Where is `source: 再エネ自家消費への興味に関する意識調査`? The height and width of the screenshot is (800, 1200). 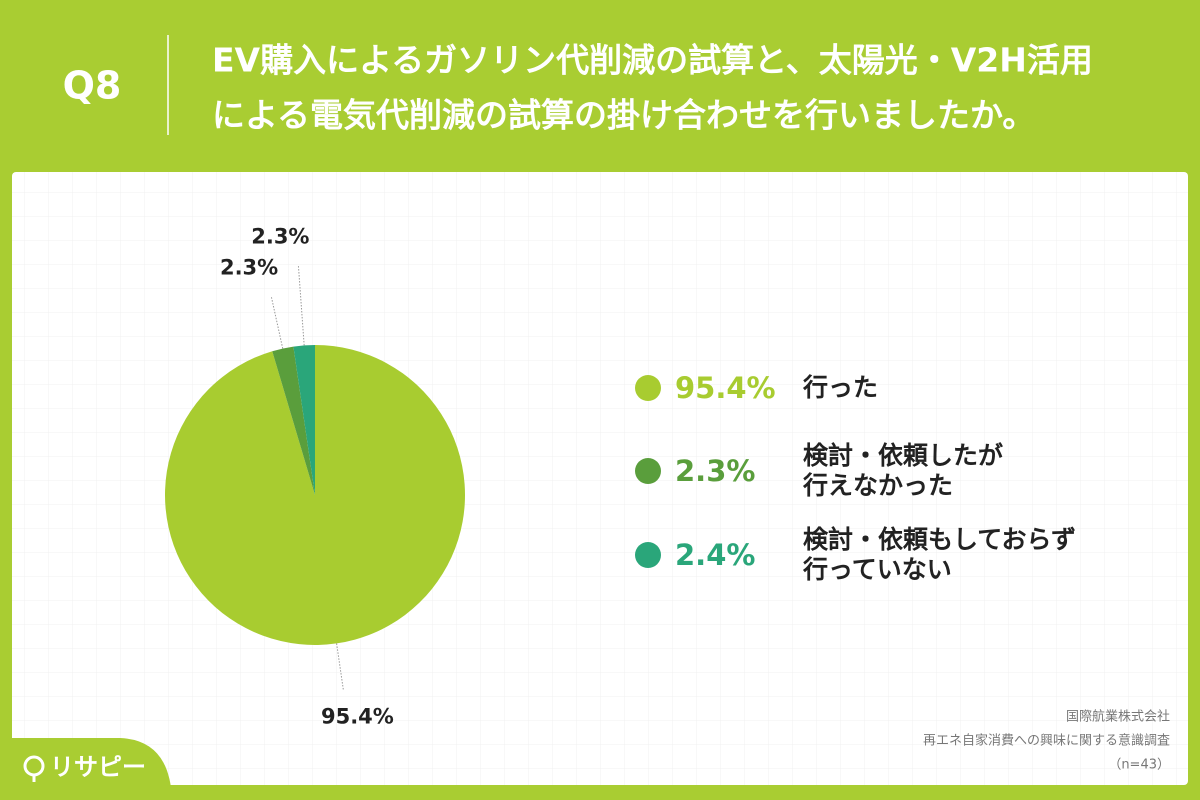 source: 再エネ自家消費への興味に関する意識調査 is located at coordinates (1046, 741).